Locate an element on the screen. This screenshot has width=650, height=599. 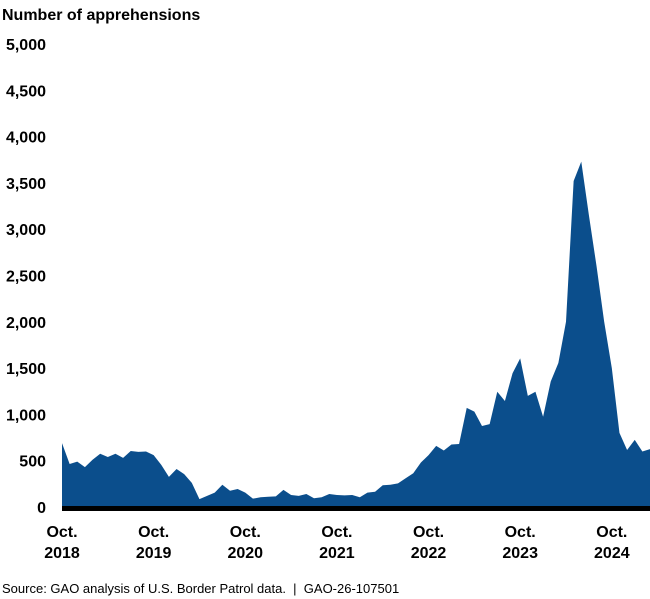
x-tick-label: 2019 is located at coordinates (154, 553).